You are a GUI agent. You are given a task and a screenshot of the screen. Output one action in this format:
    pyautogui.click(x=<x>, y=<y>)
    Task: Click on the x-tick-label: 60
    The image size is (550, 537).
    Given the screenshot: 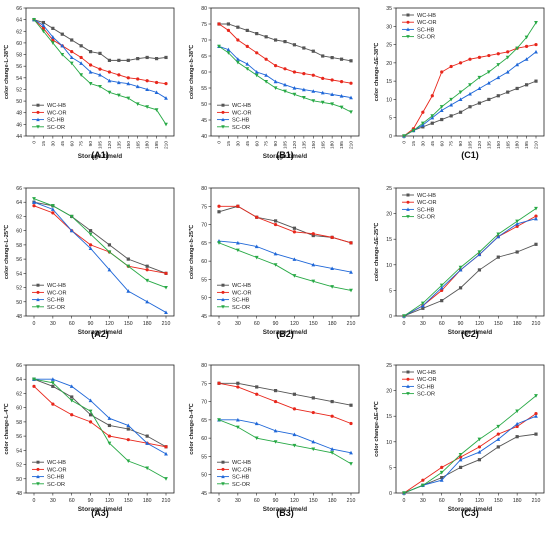 What is the action you would take?
    pyautogui.click(x=257, y=501)
    